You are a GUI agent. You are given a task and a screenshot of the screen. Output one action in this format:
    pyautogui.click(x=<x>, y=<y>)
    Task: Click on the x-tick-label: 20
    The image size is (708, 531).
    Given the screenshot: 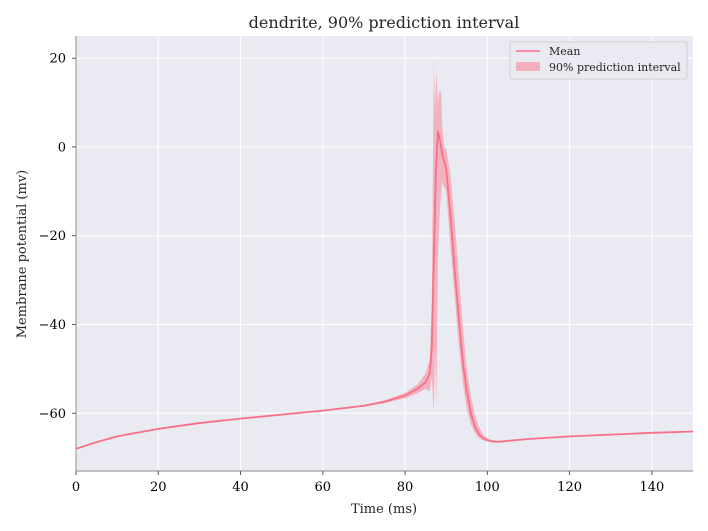 What is the action you would take?
    pyautogui.click(x=158, y=487)
    